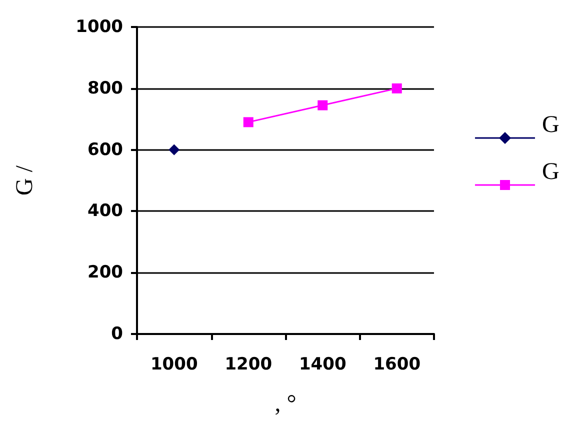  What do you see at coordinates (106, 150) in the screenshot?
I see `y-tick-label: 600` at bounding box center [106, 150].